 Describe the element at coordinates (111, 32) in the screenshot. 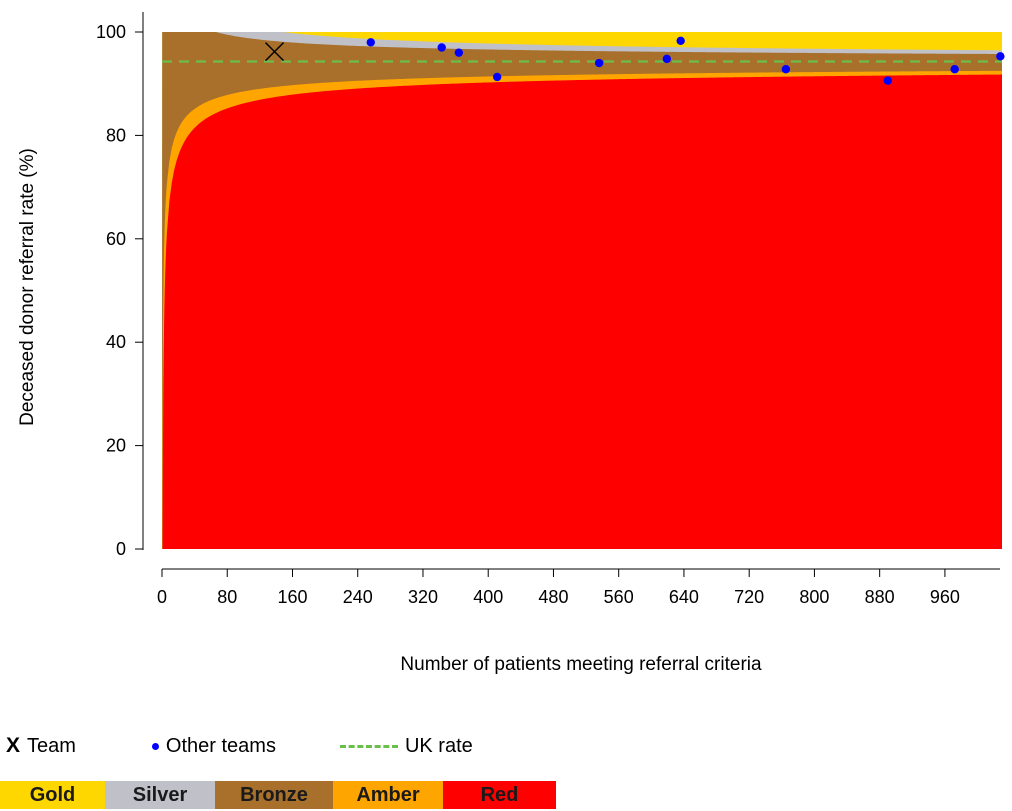

I see `y-tick-label-5: 100` at that location.